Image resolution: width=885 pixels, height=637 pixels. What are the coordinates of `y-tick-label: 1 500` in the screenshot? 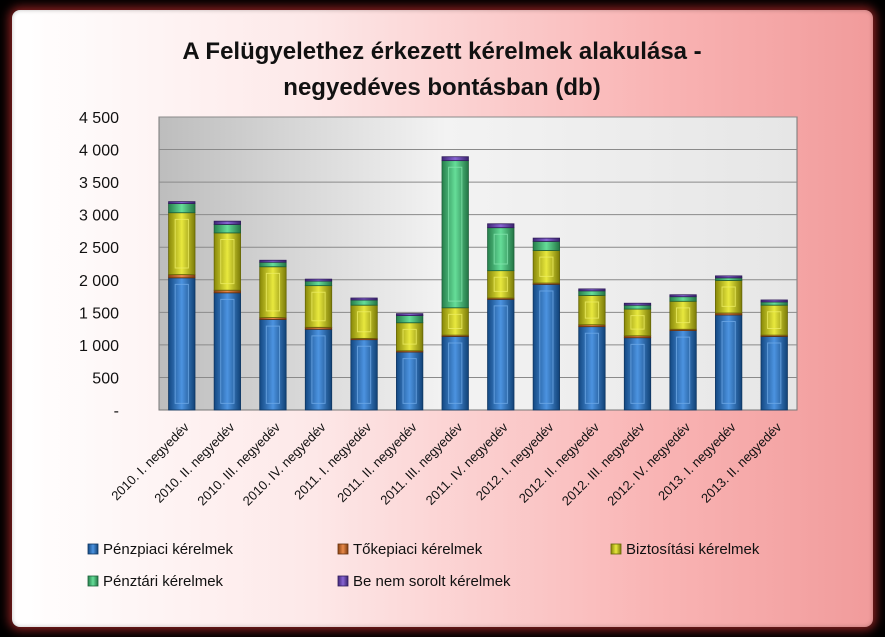 It's located at (99, 313).